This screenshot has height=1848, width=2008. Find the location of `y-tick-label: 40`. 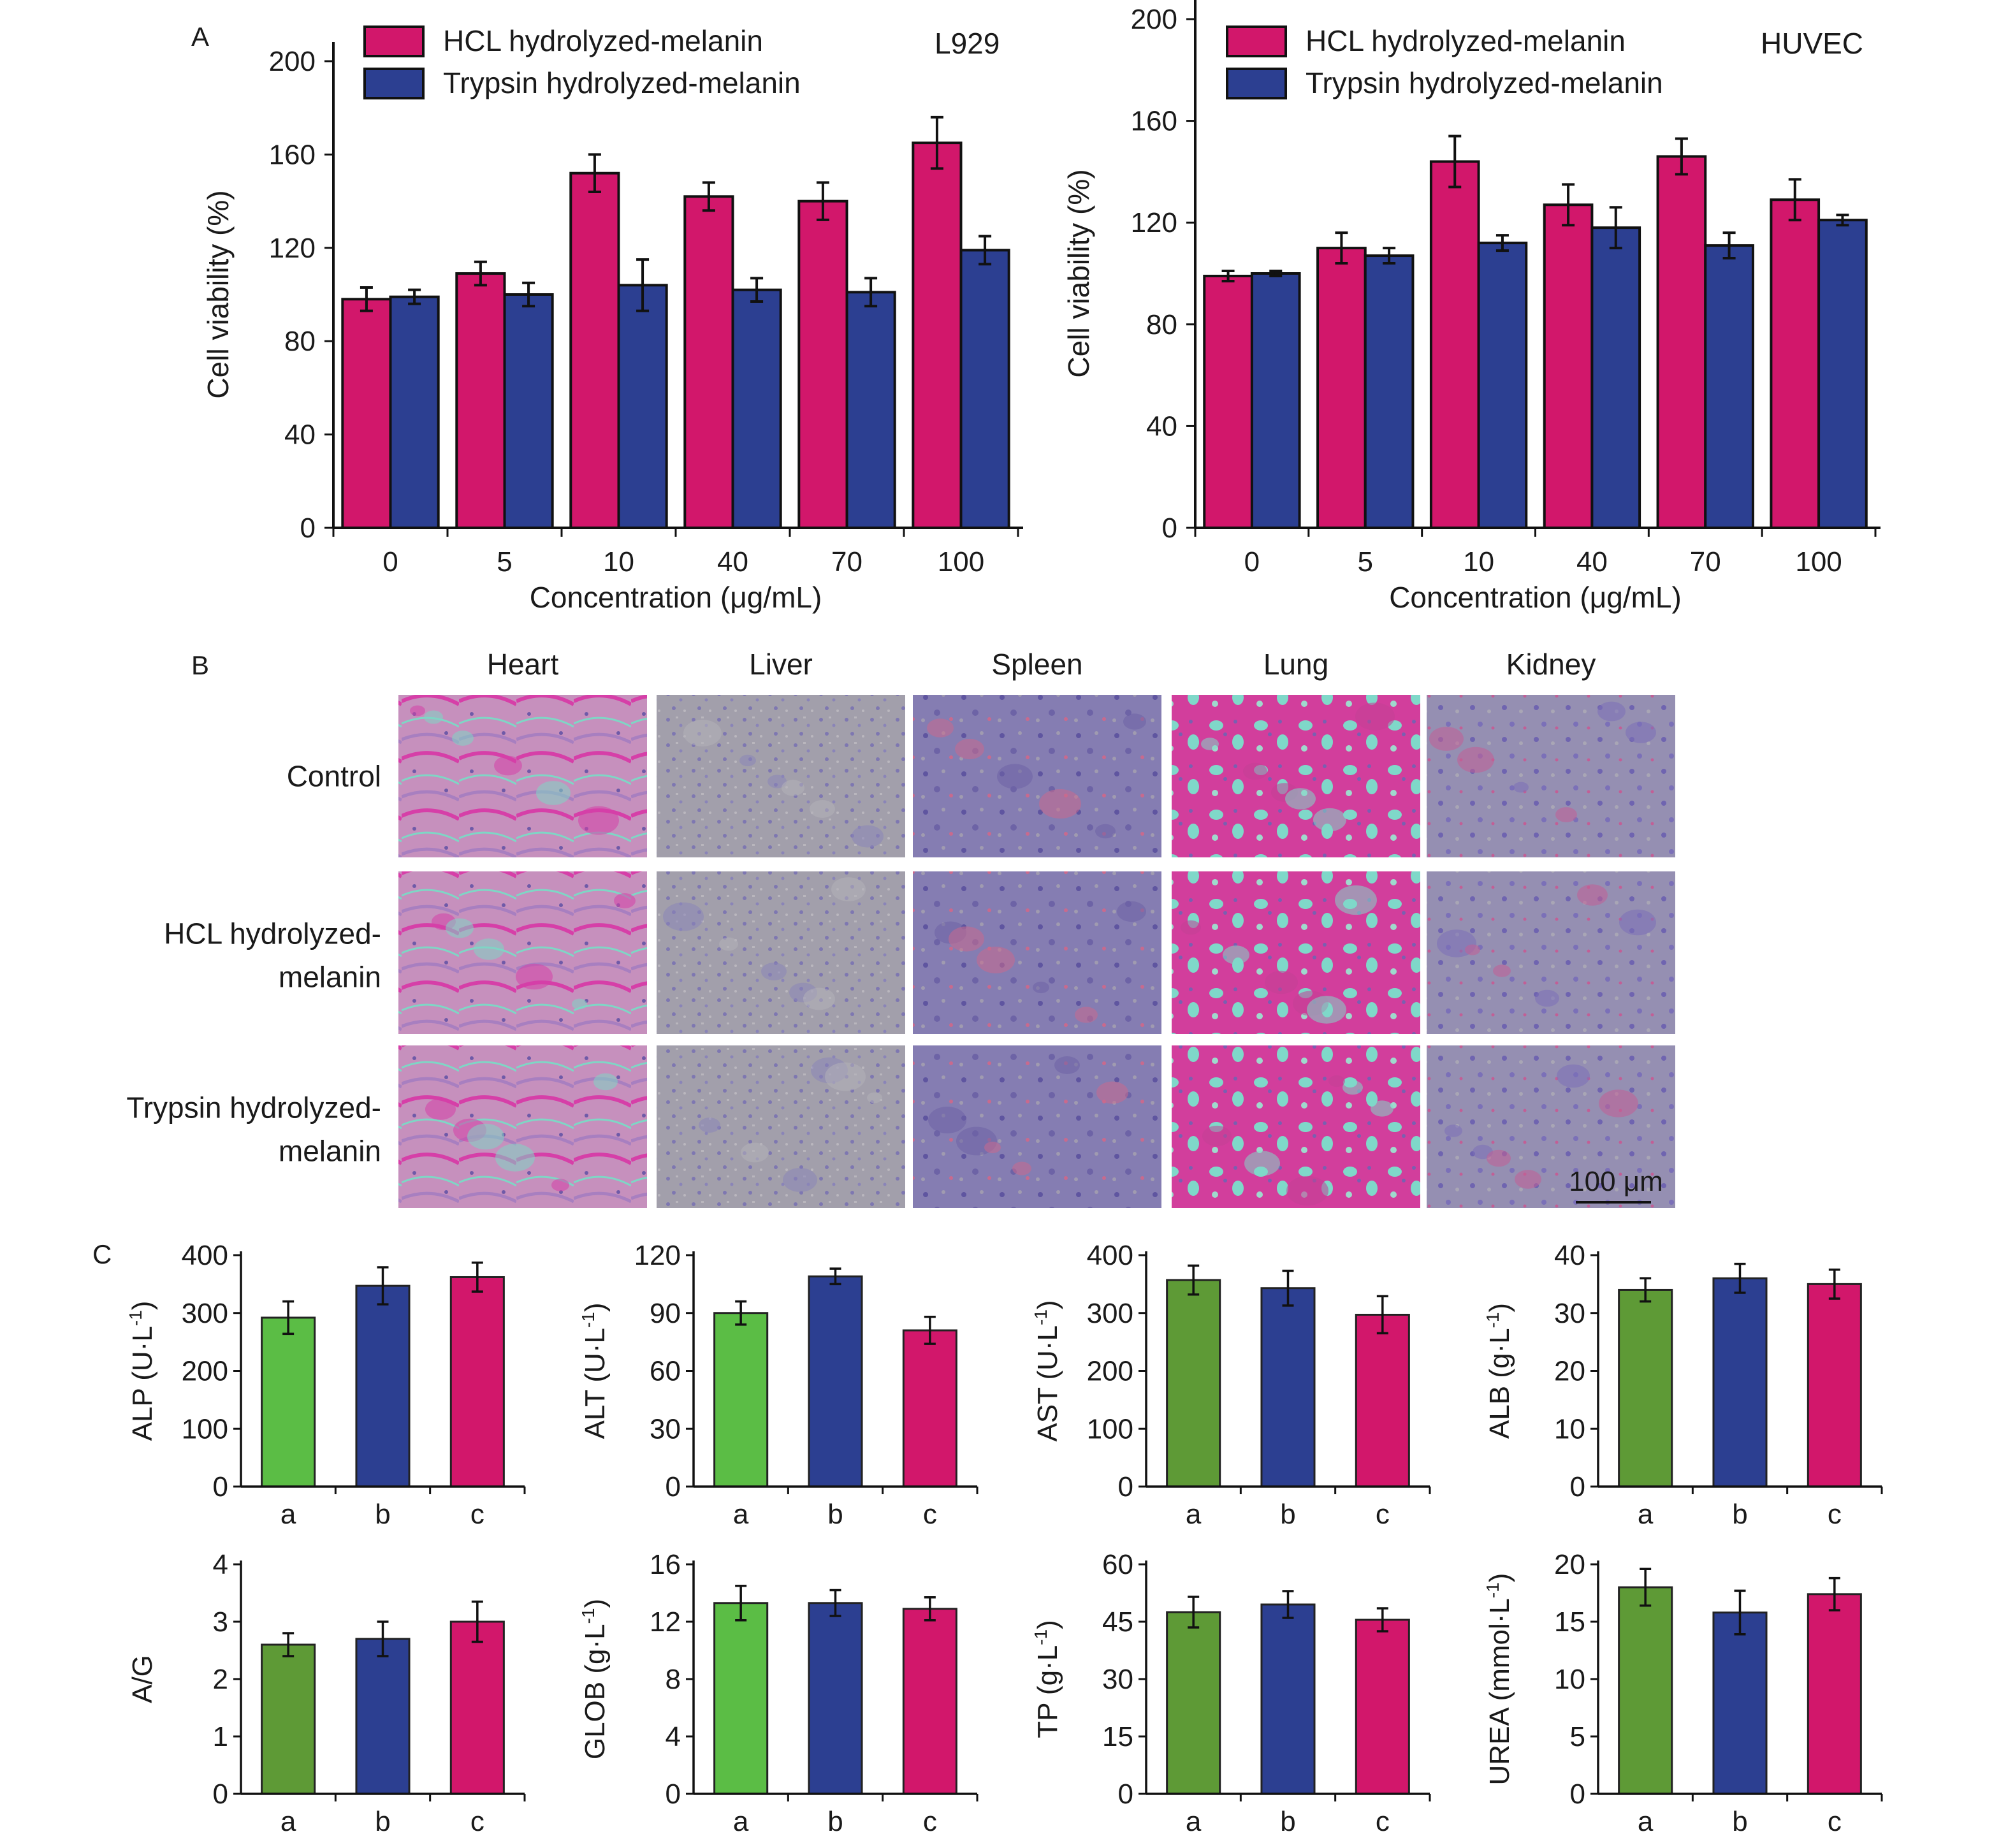

y-tick-label: 40 is located at coordinates (300, 435).